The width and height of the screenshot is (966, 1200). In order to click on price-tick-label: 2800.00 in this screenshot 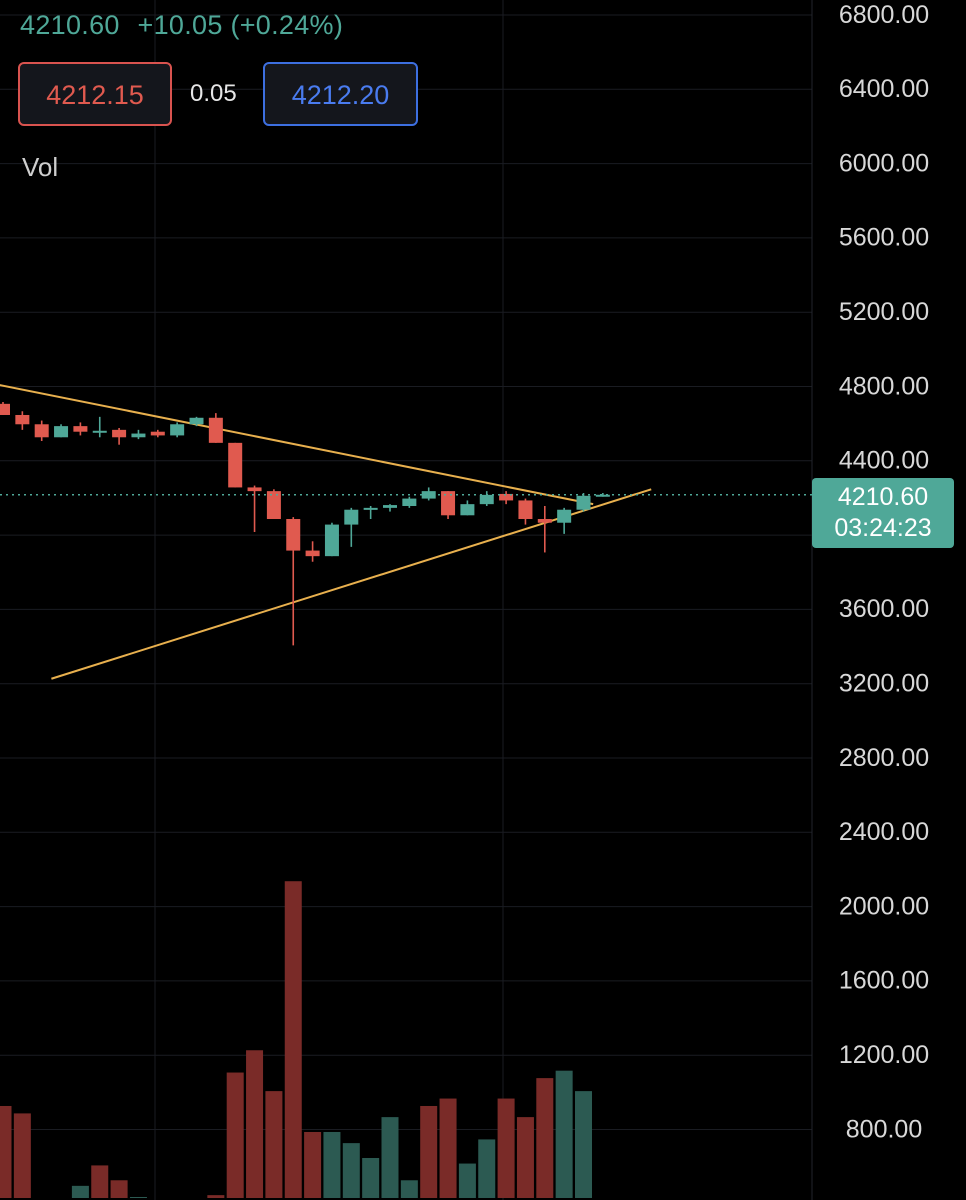, I will do `click(884, 758)`.